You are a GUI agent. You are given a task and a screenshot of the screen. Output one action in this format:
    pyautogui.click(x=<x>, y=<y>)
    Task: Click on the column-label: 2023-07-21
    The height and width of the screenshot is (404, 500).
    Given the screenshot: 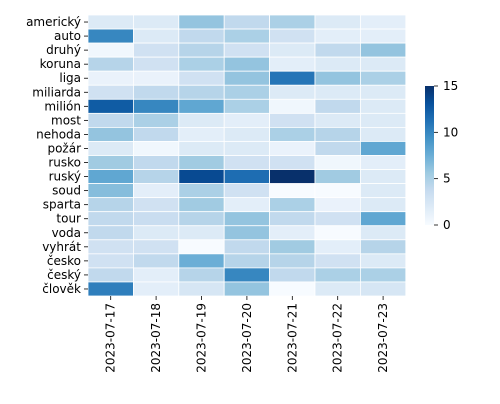 What is the action you would take?
    pyautogui.click(x=292, y=338)
    